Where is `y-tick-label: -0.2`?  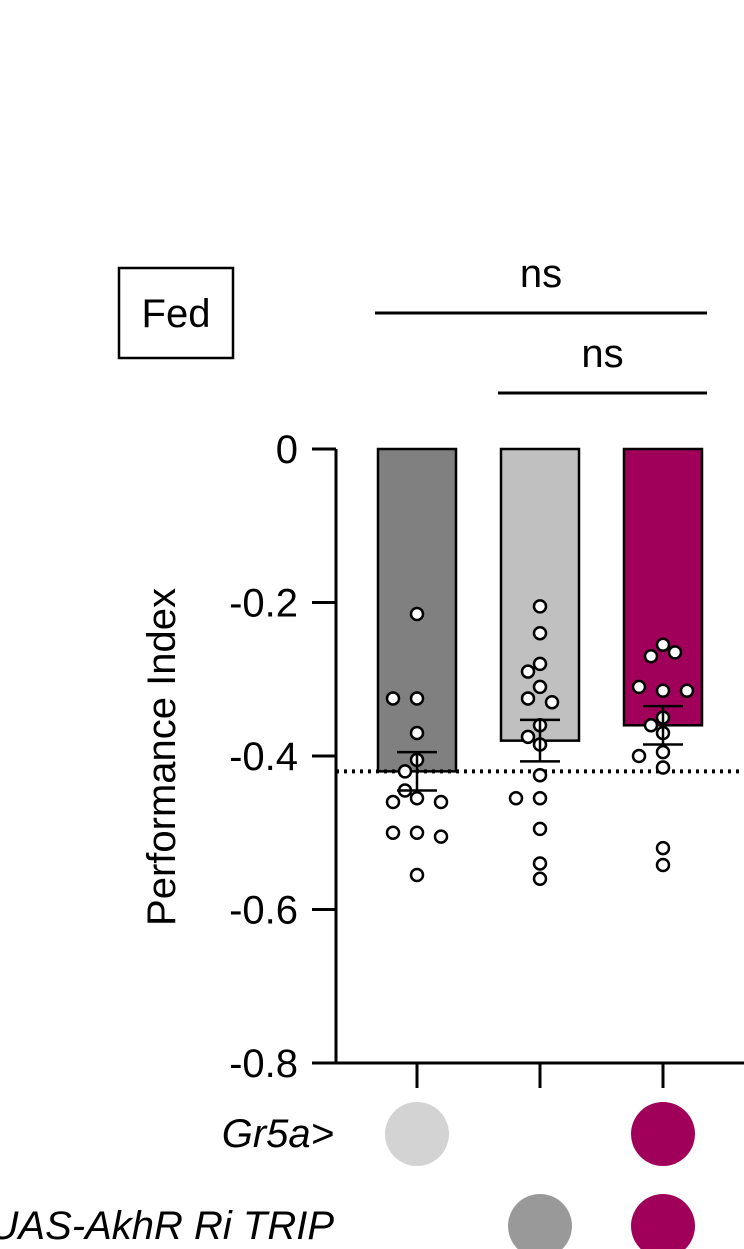 y-tick-label: -0.2 is located at coordinates (263, 604).